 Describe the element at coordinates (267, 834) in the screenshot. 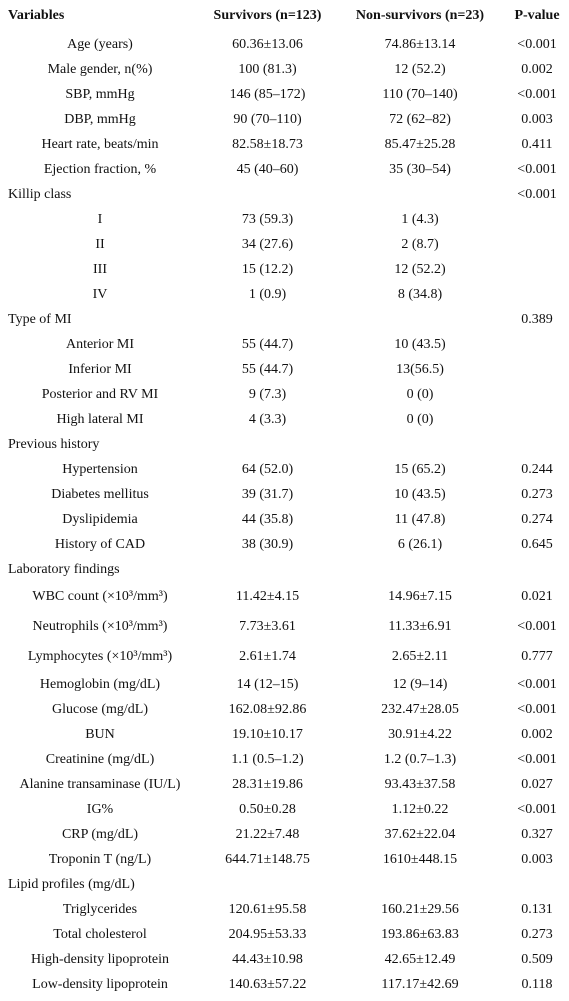

I see `table-cell: 21.22±7.48` at that location.